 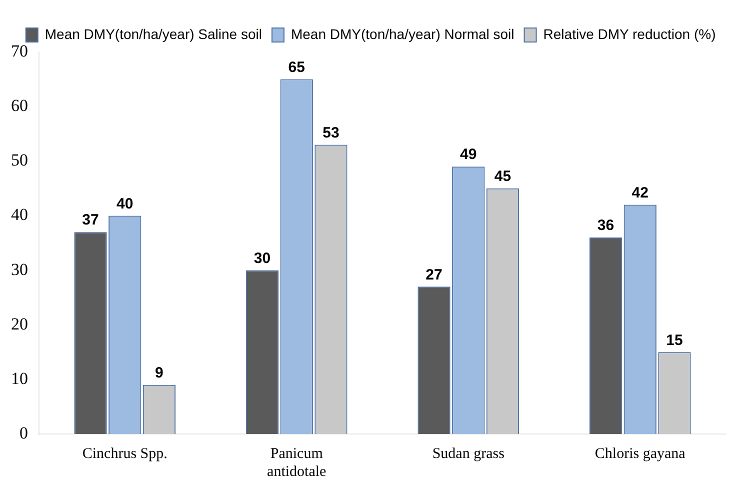 I want to click on data-label: 65, so click(x=296, y=67).